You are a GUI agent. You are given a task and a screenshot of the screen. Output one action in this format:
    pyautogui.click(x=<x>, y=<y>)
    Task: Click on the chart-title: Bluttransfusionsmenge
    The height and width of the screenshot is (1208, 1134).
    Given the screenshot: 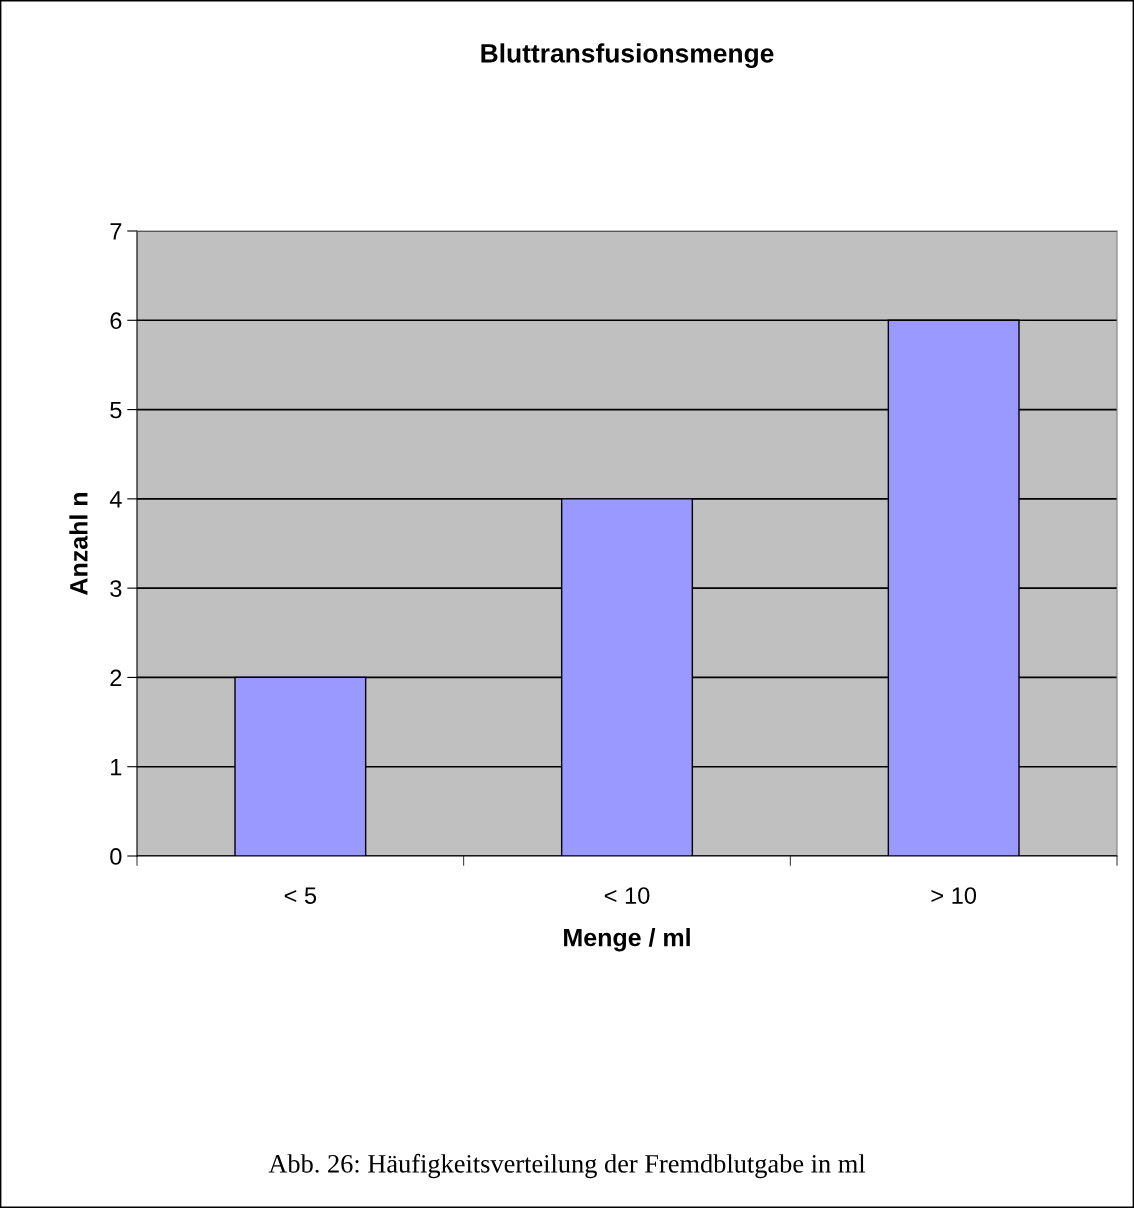 What is the action you would take?
    pyautogui.click(x=627, y=56)
    